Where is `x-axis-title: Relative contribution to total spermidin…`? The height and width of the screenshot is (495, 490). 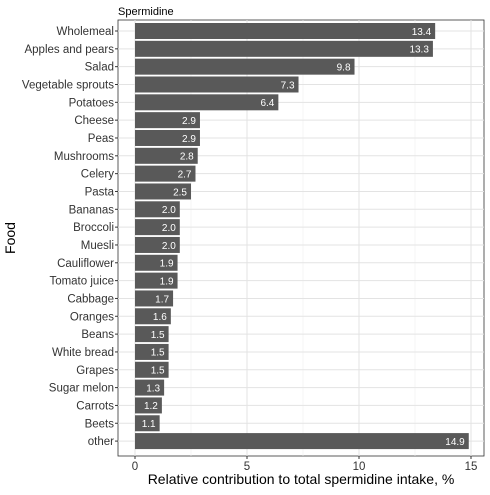 x-axis-title: Relative contribution to total spermidin… is located at coordinates (301, 479).